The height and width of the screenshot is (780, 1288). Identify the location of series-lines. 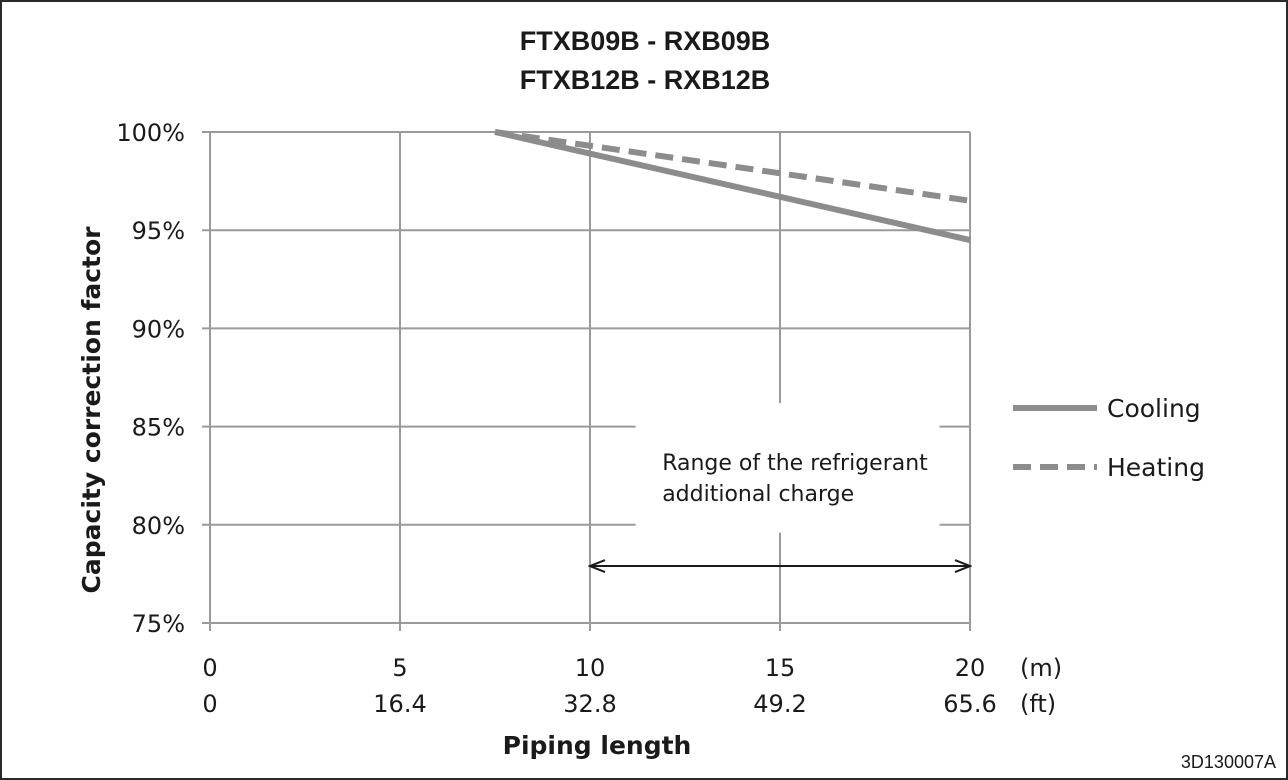
(732, 186).